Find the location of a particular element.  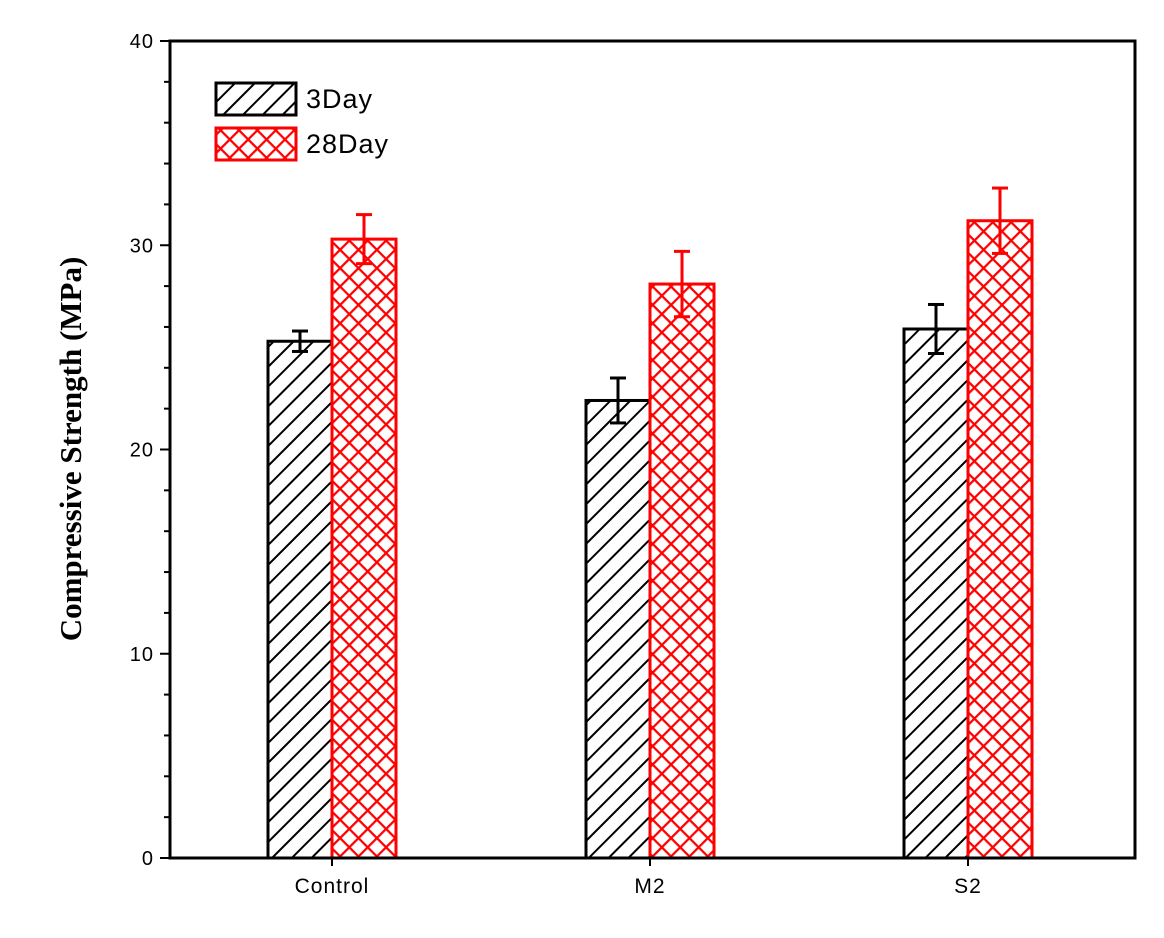

legend-swatch-28day is located at coordinates (256, 144).